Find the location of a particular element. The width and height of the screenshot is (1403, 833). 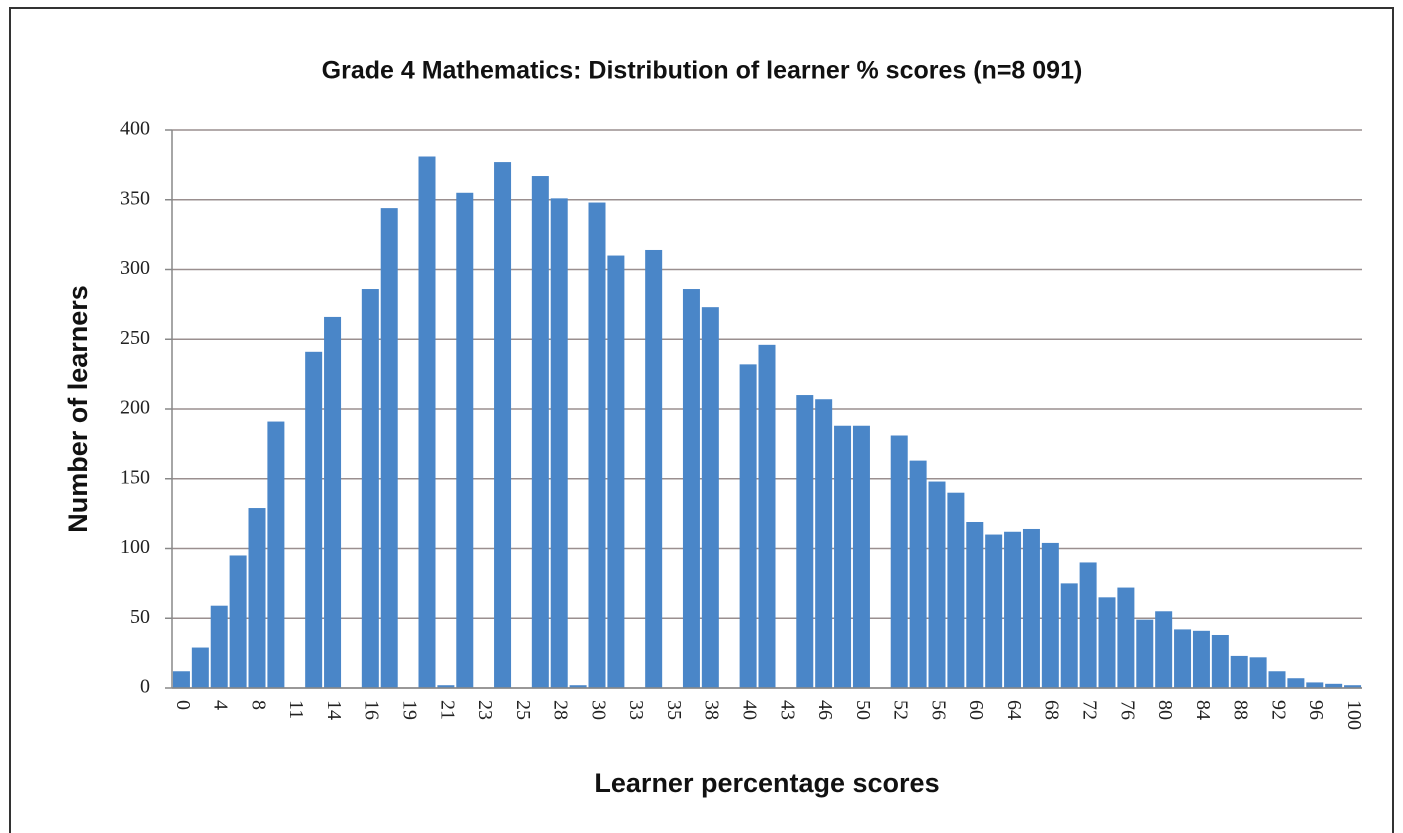

y-tick-label: 200 is located at coordinates (135, 408).